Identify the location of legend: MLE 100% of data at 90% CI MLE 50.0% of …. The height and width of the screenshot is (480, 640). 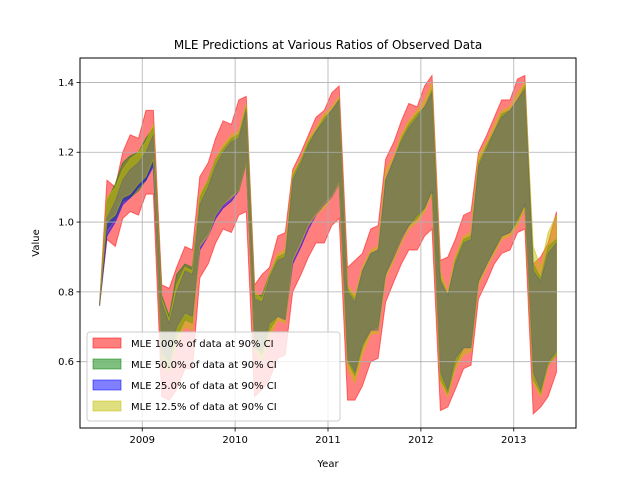
(213, 376).